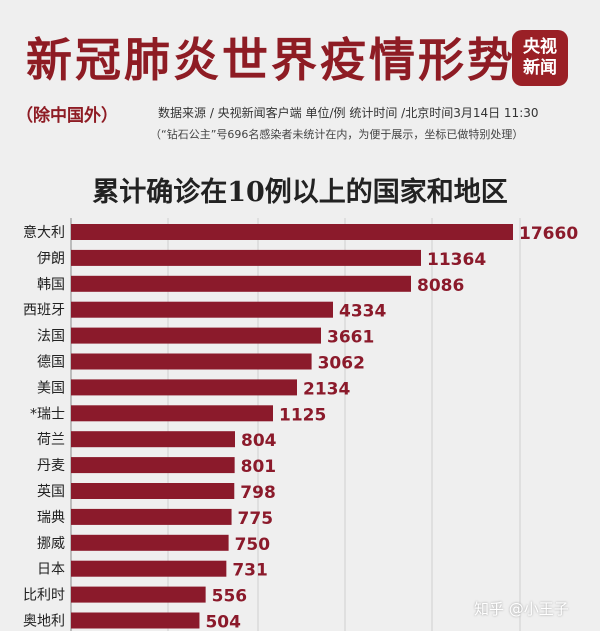  I want to click on value-label: 504, so click(223, 622).